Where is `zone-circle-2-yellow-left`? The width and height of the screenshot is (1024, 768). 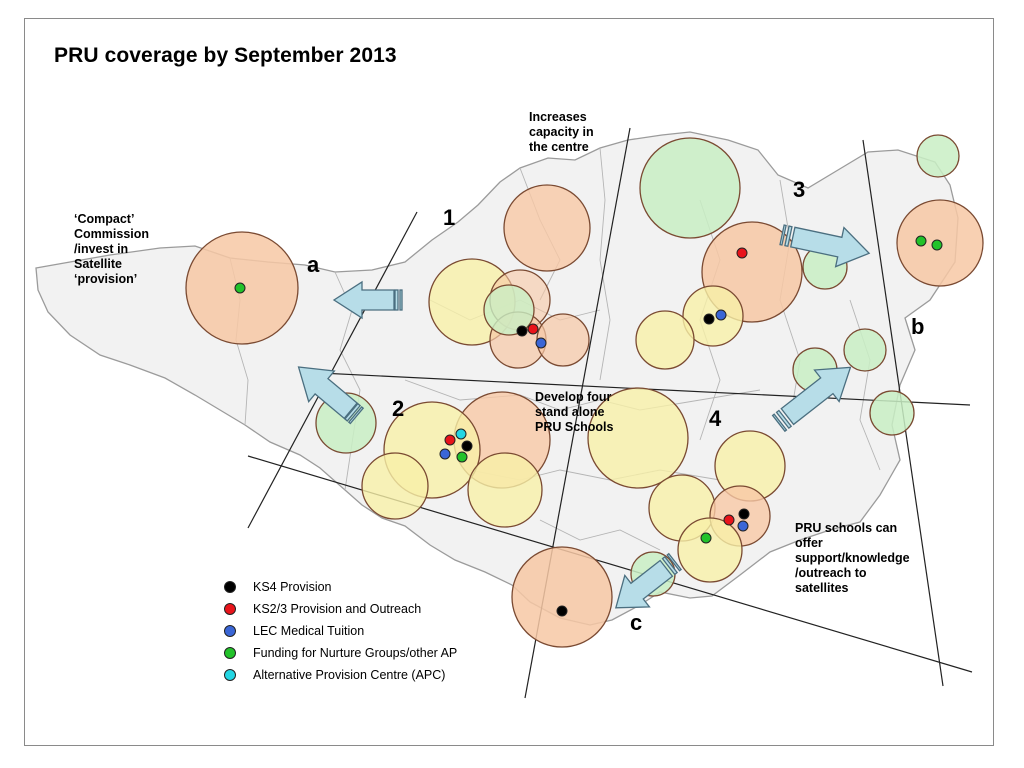
zone-circle-2-yellow-left is located at coordinates (395, 486).